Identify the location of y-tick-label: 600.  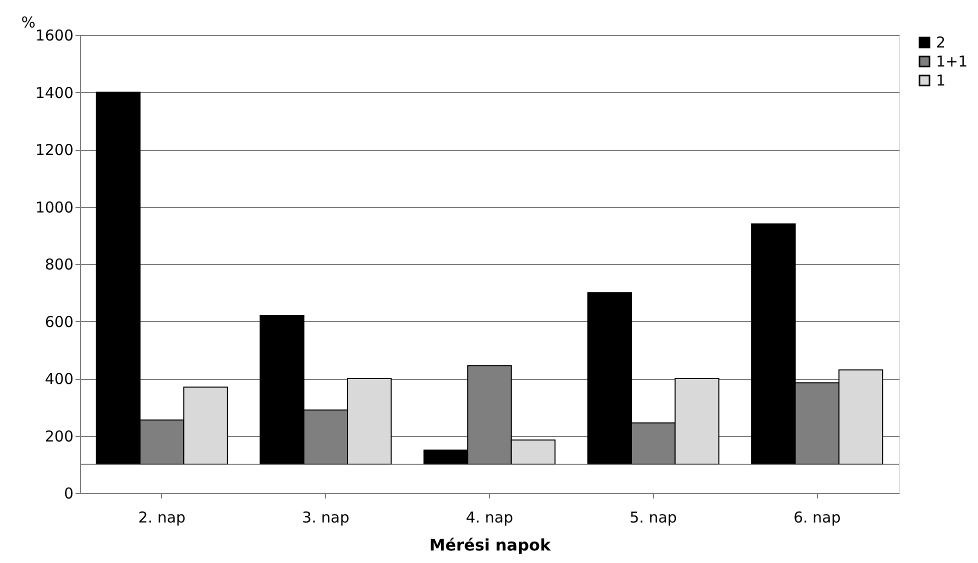
(59, 321).